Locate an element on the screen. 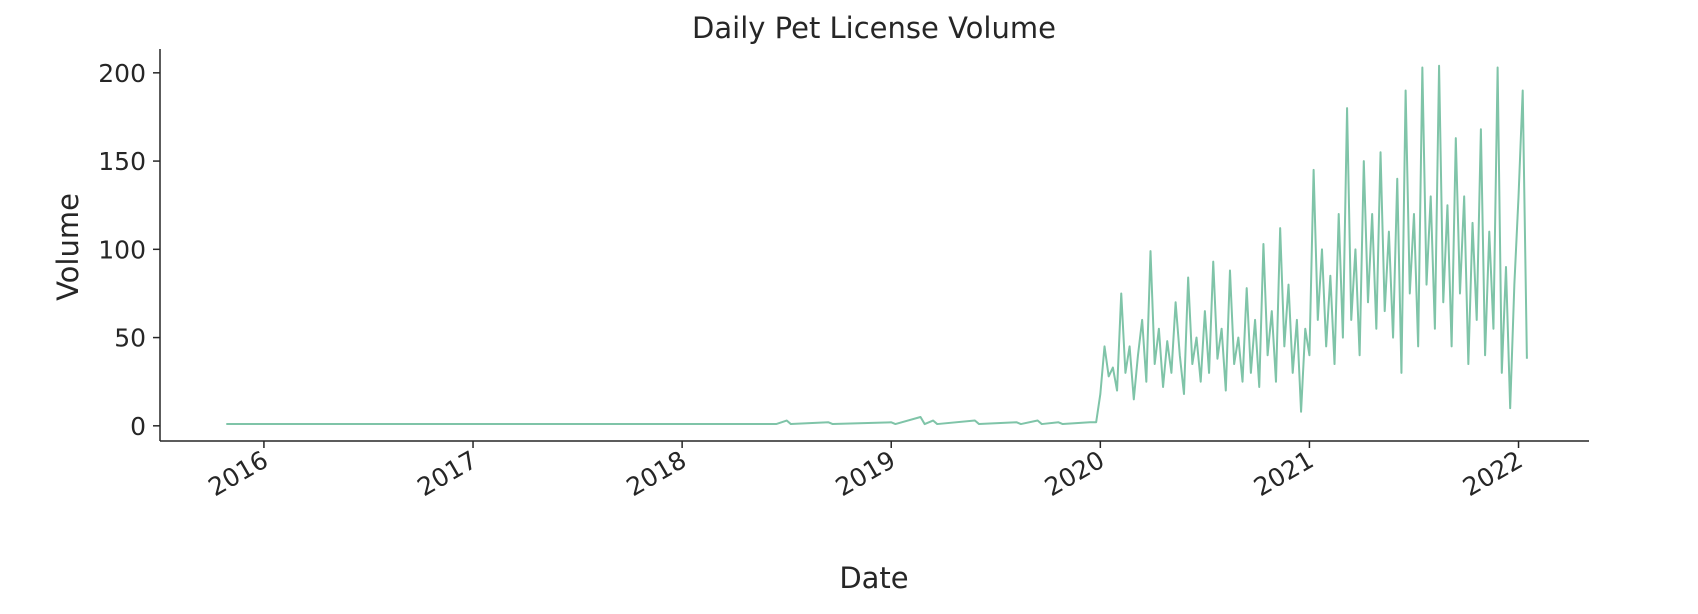 The image size is (1698, 614). y-tick-label: 0 is located at coordinates (138, 426).